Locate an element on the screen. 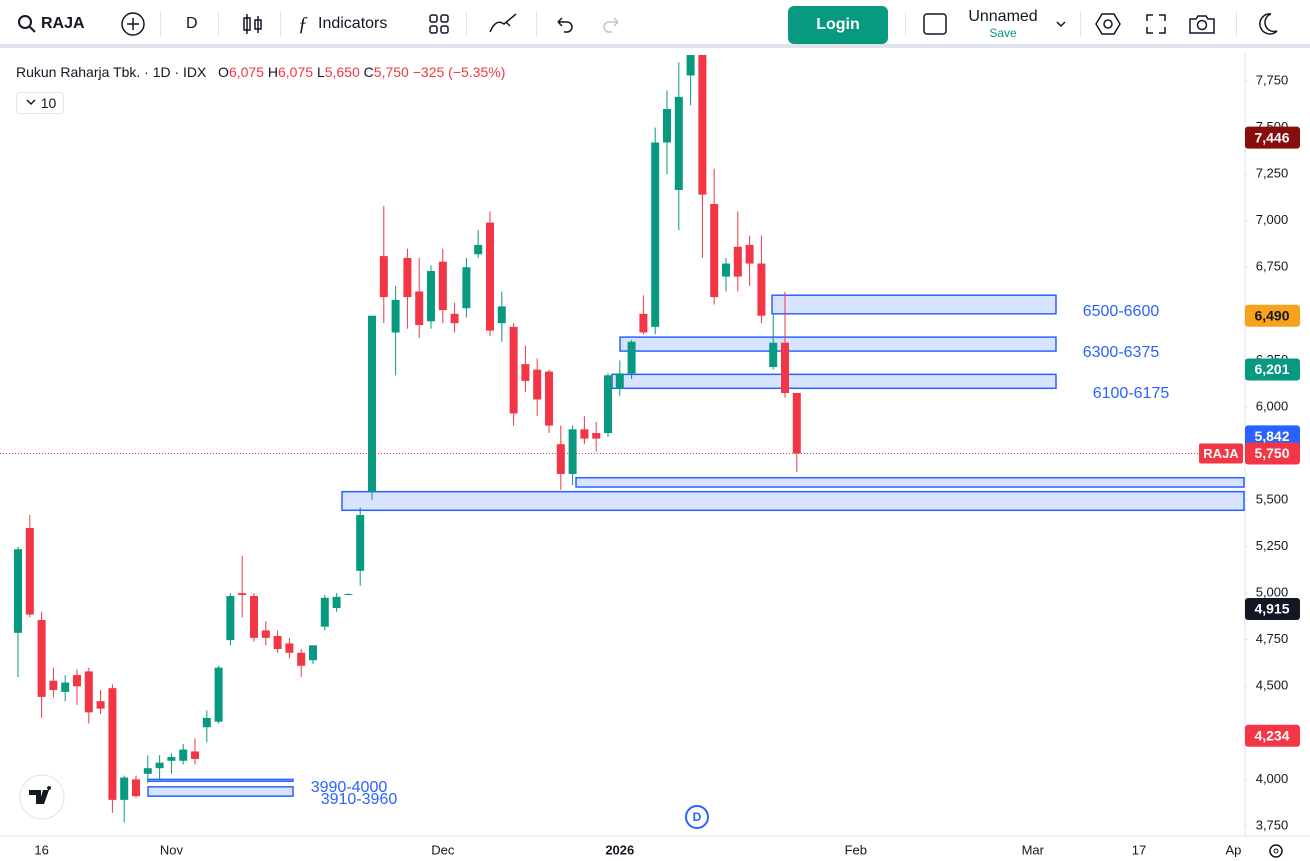 This screenshot has width=1310, height=861. price-label: 7,446 is located at coordinates (1271, 137).